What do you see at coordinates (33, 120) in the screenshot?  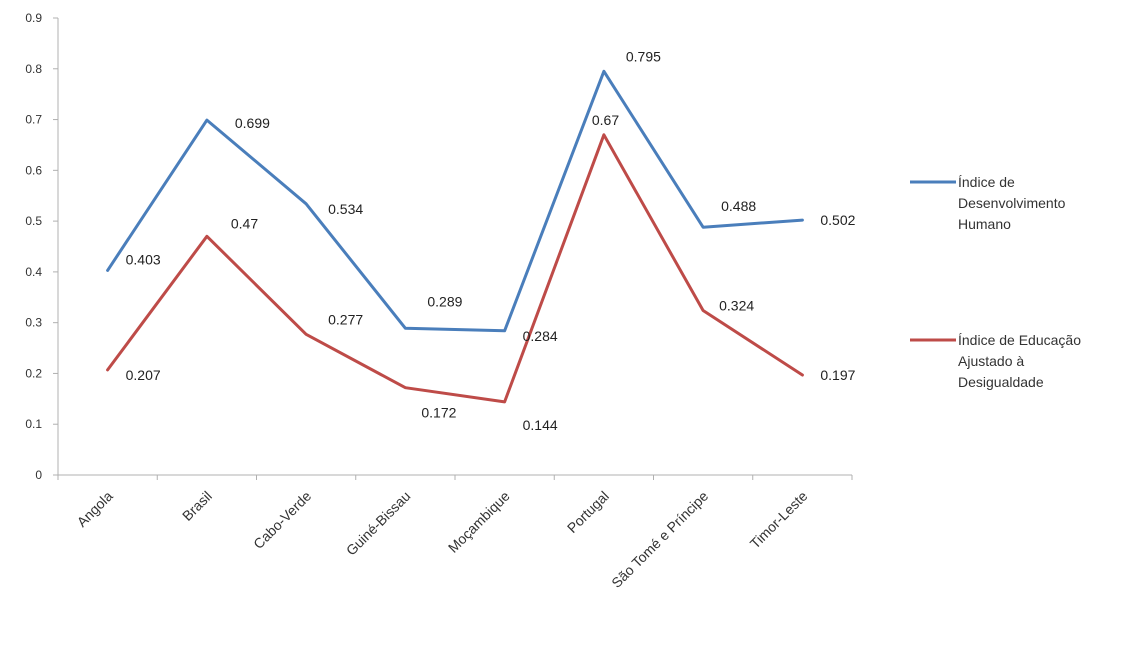 I see `y-tick-label: 0.7` at bounding box center [33, 120].